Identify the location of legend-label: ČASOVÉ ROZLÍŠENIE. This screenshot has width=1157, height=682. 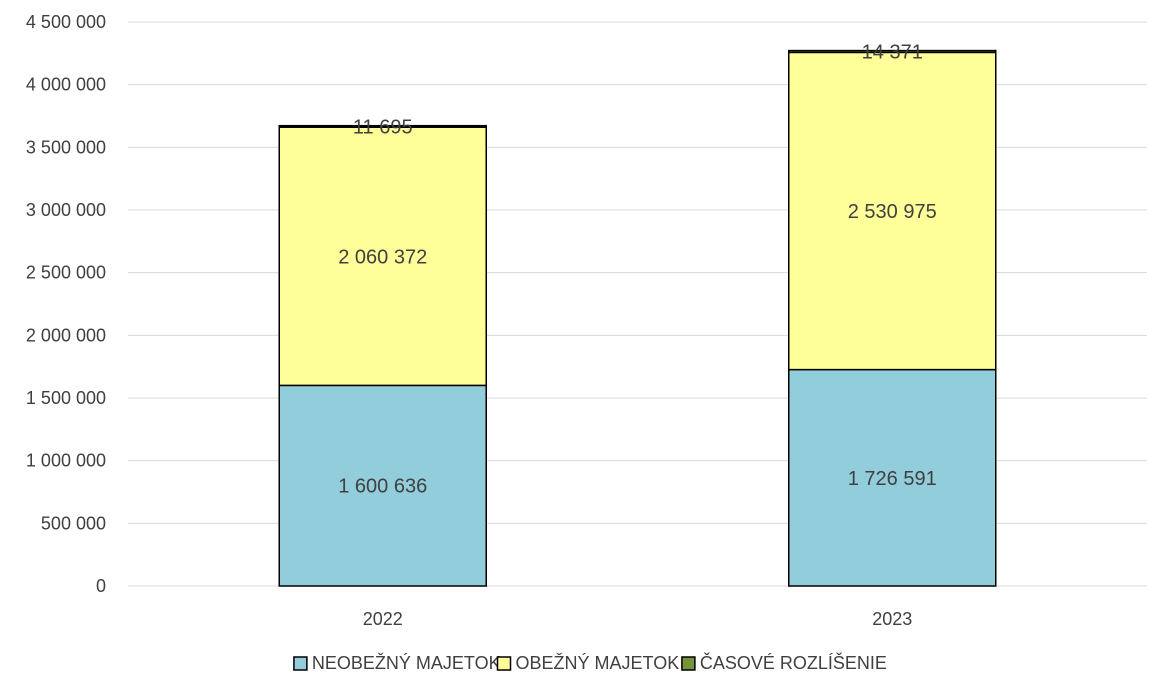
(793, 662).